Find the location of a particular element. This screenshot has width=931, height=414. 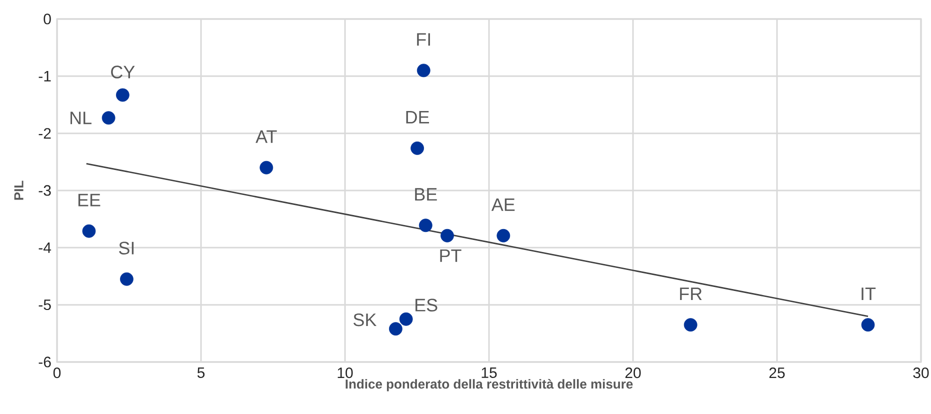

annotation: CY is located at coordinates (123, 72).